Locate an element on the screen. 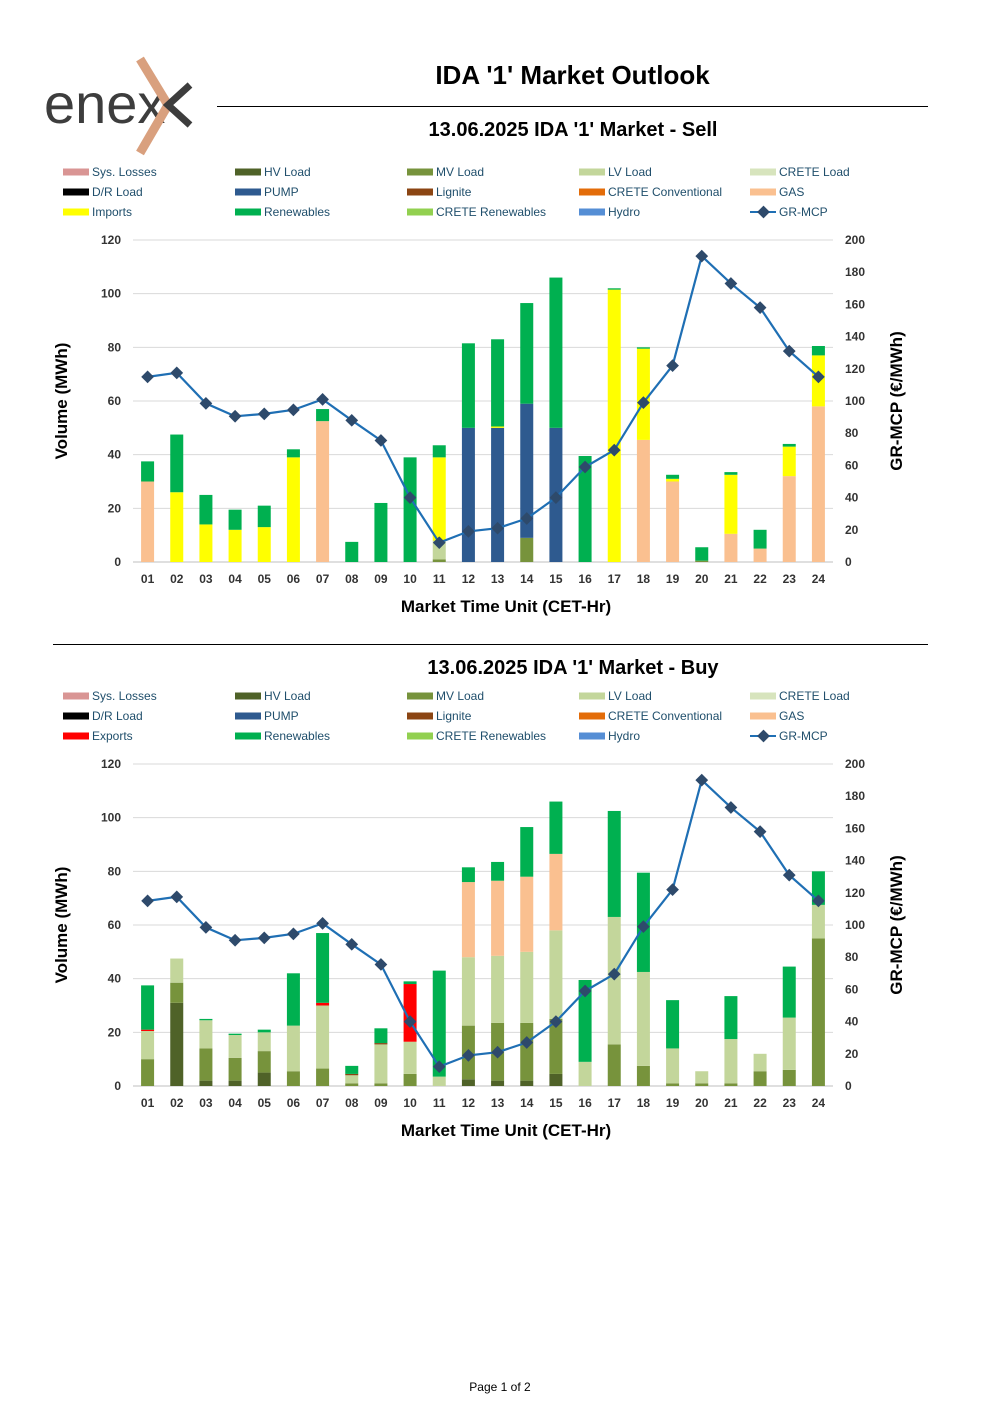  logo-text: enex is located at coordinates (104, 103).